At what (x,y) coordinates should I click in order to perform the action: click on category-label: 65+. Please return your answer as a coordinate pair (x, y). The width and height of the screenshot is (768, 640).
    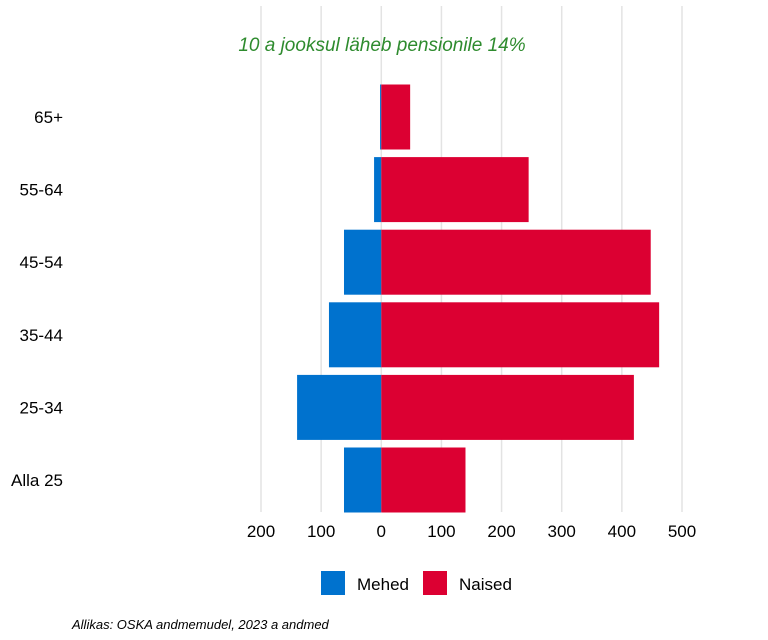
    Looking at the image, I should click on (48, 117).